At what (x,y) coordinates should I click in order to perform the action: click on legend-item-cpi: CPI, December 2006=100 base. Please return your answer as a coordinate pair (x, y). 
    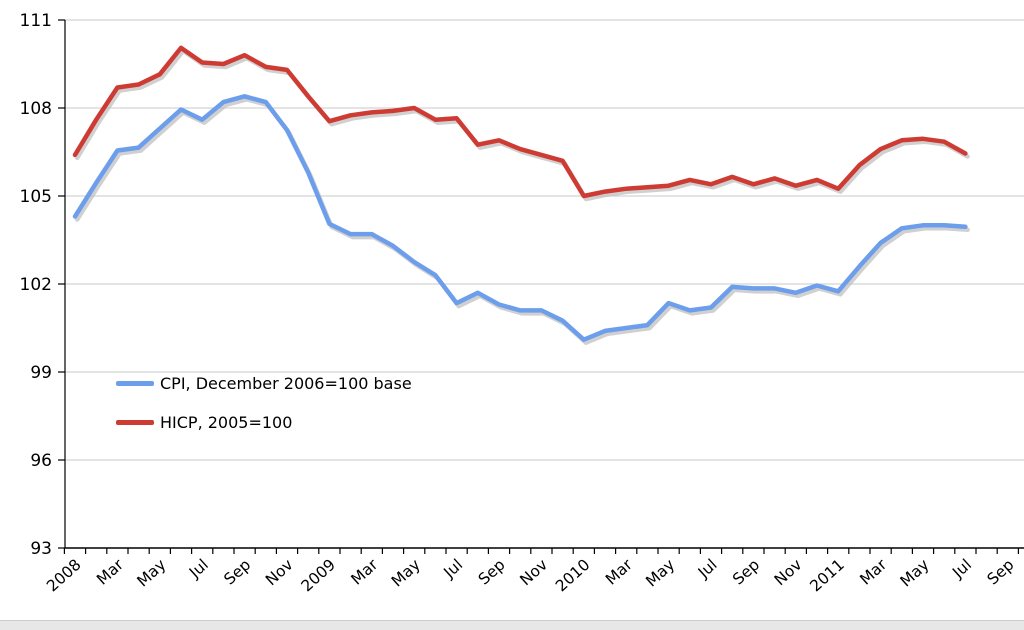
    Looking at the image, I should click on (264, 383).